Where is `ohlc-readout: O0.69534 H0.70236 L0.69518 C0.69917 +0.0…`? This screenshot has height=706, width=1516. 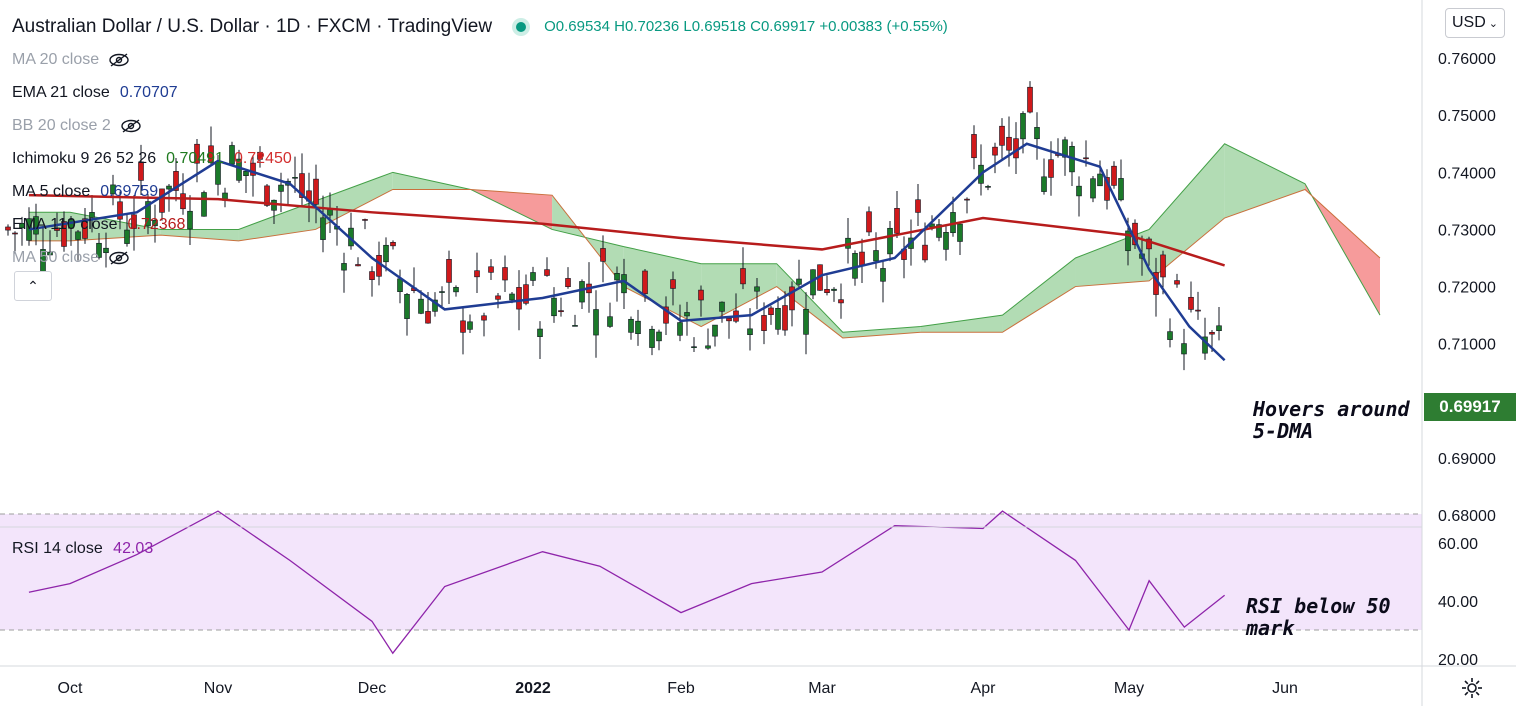 ohlc-readout: O0.69534 H0.70236 L0.69518 C0.69917 +0.0… is located at coordinates (746, 26).